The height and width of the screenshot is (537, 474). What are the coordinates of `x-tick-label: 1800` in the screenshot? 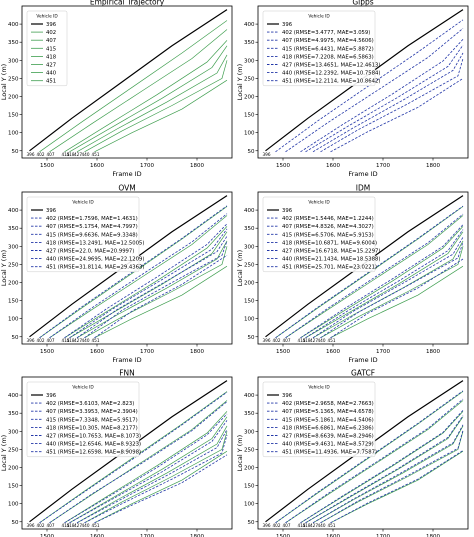 It's located at (197, 535).